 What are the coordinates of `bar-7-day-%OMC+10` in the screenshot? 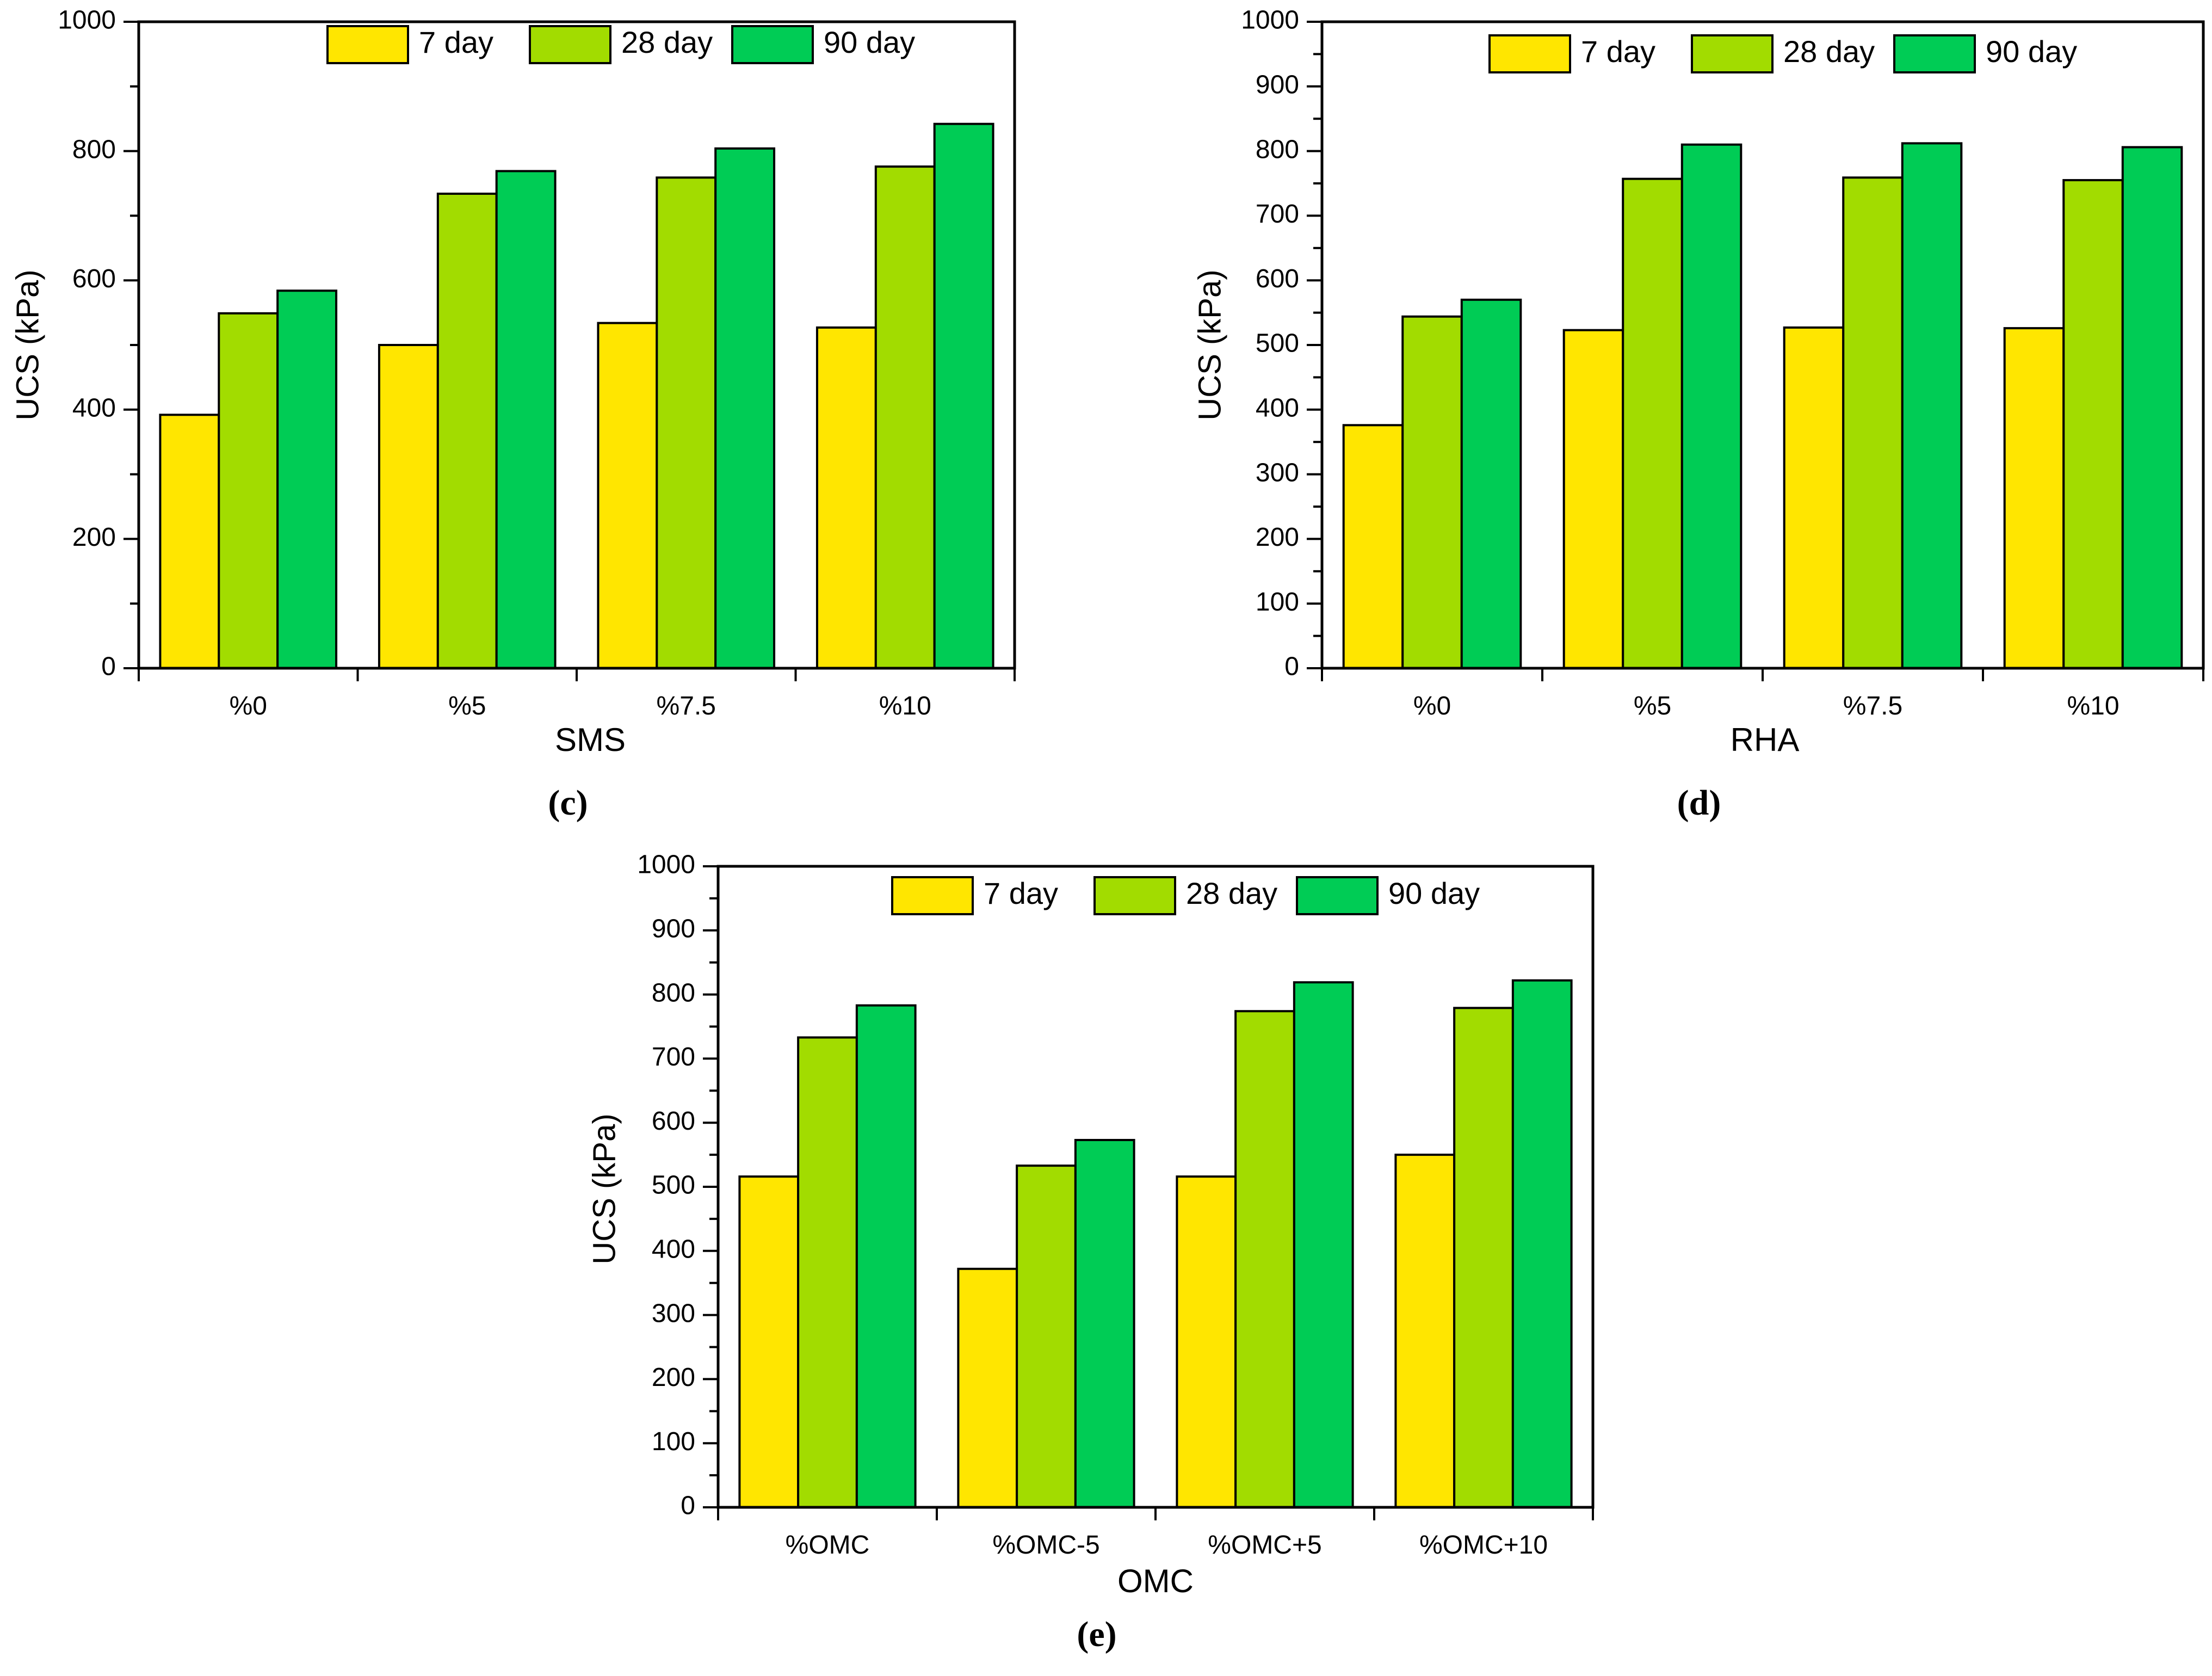 It's located at (1425, 1332).